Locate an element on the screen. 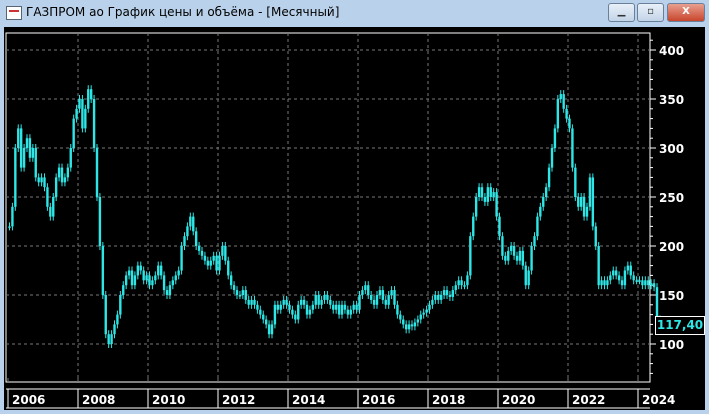 The image size is (709, 414). y-tick-label: 250 is located at coordinates (671, 198).